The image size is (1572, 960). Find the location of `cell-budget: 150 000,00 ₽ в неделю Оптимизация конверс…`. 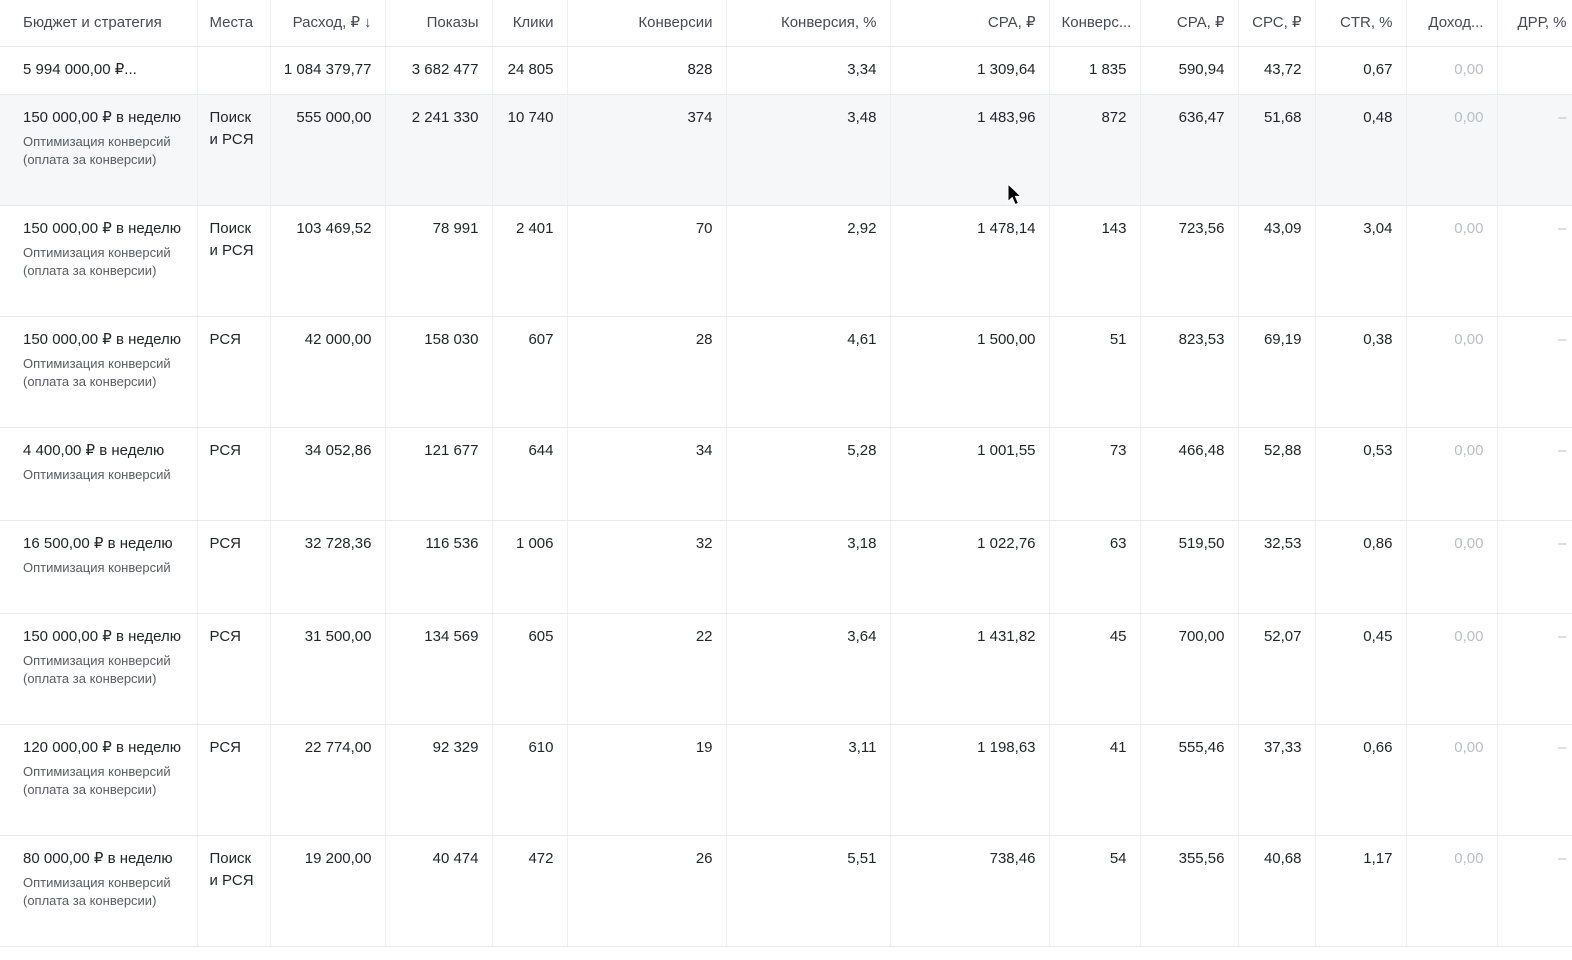

cell-budget: 150 000,00 ₽ в неделю Оптимизация конверс… is located at coordinates (99, 261).